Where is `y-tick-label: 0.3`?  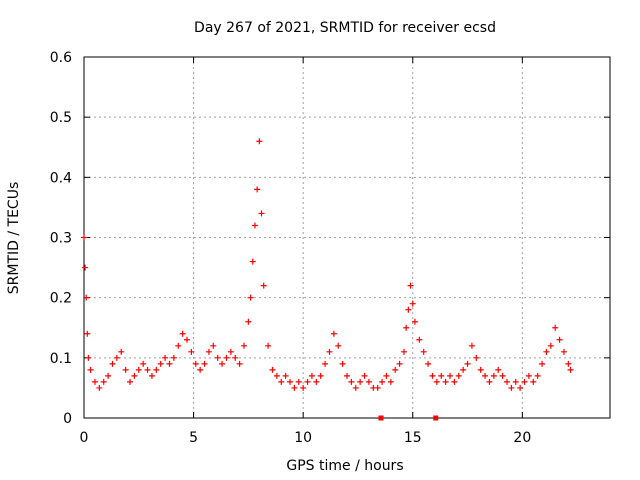 y-tick-label: 0.3 is located at coordinates (61, 239).